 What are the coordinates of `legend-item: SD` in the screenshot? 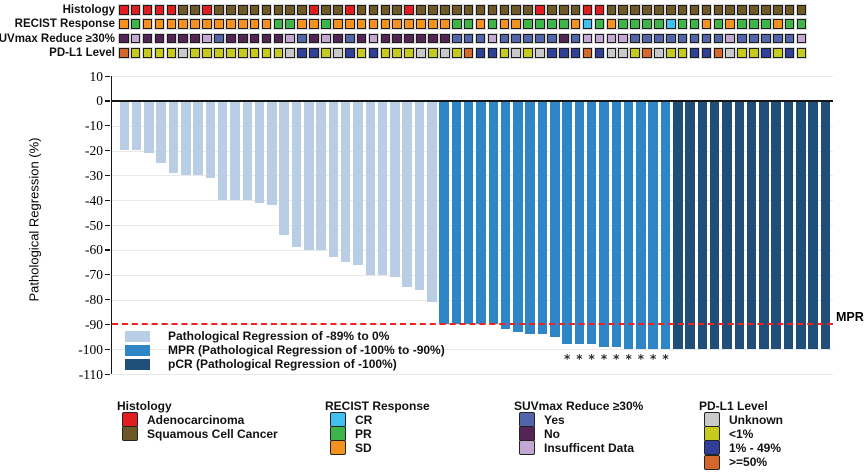 It's located at (351, 448).